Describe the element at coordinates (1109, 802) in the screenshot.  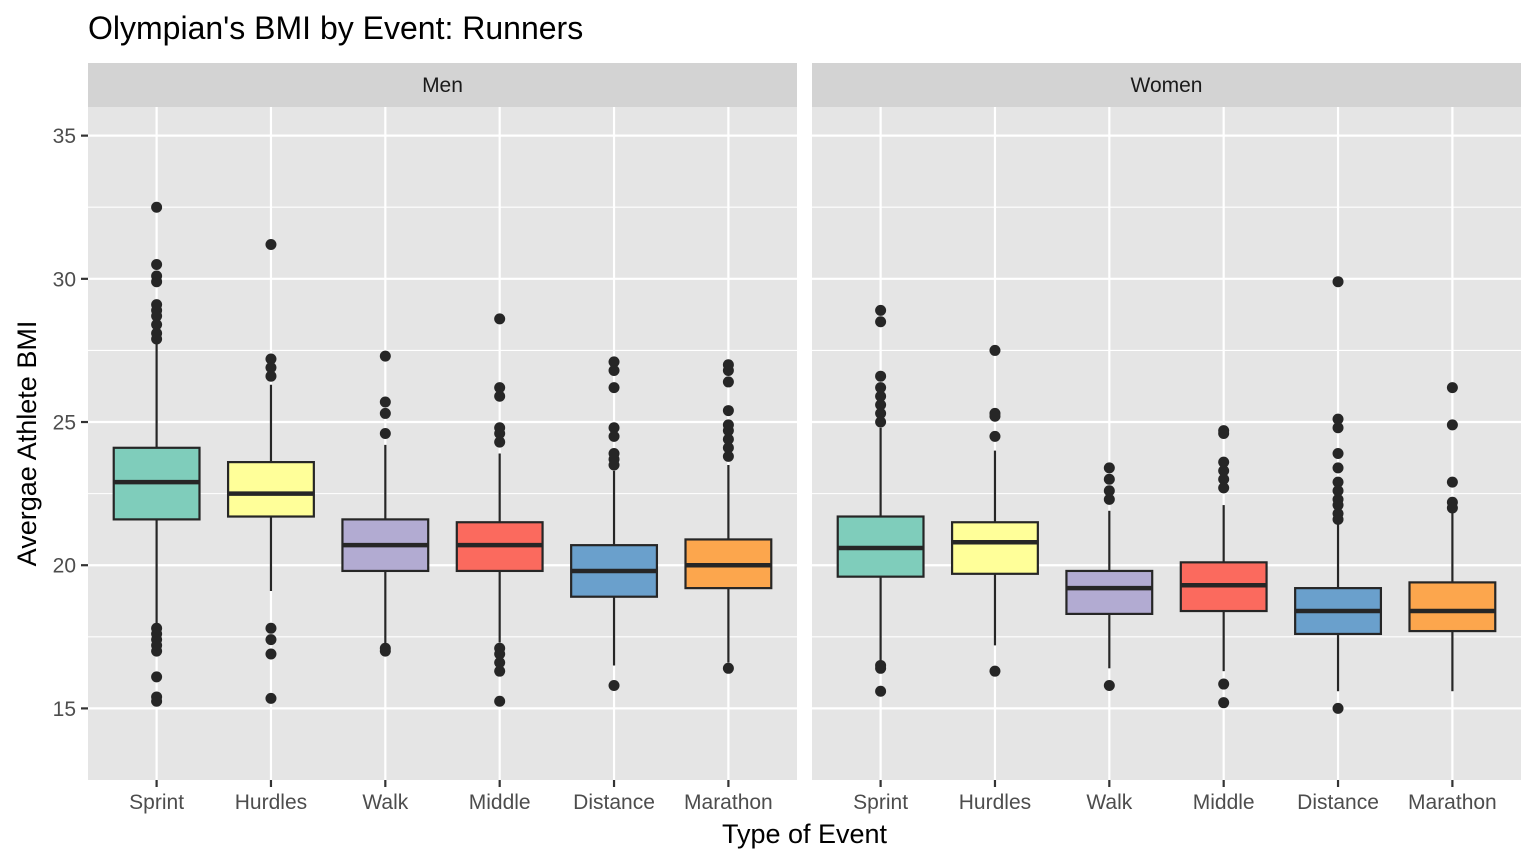
I see `x-tick-label: Walk` at that location.